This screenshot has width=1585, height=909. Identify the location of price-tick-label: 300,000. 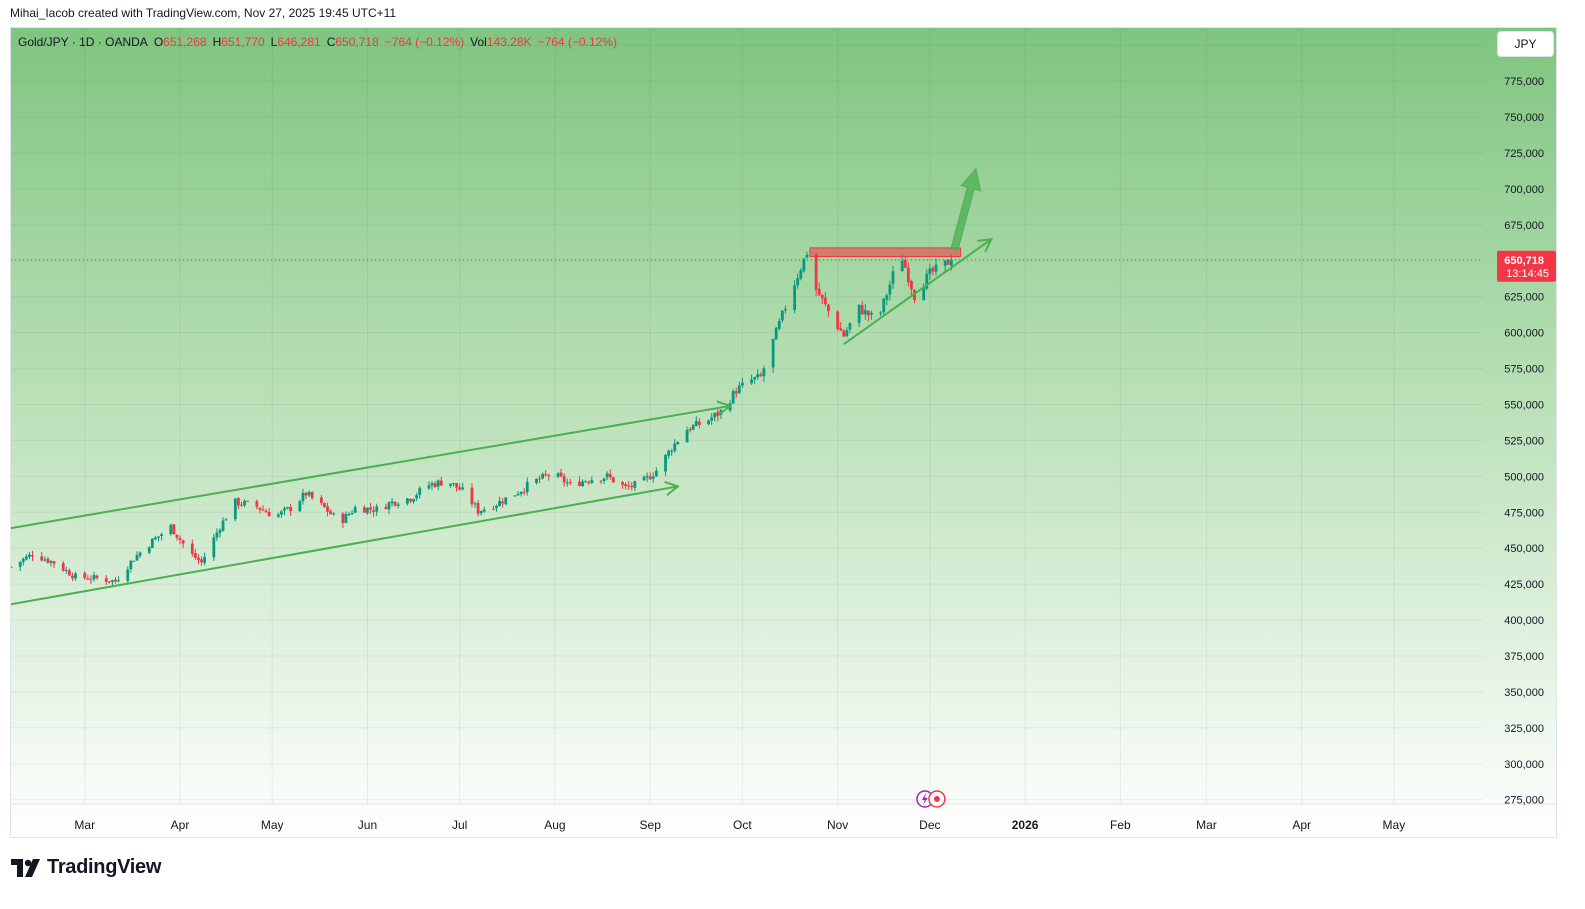
(1524, 765).